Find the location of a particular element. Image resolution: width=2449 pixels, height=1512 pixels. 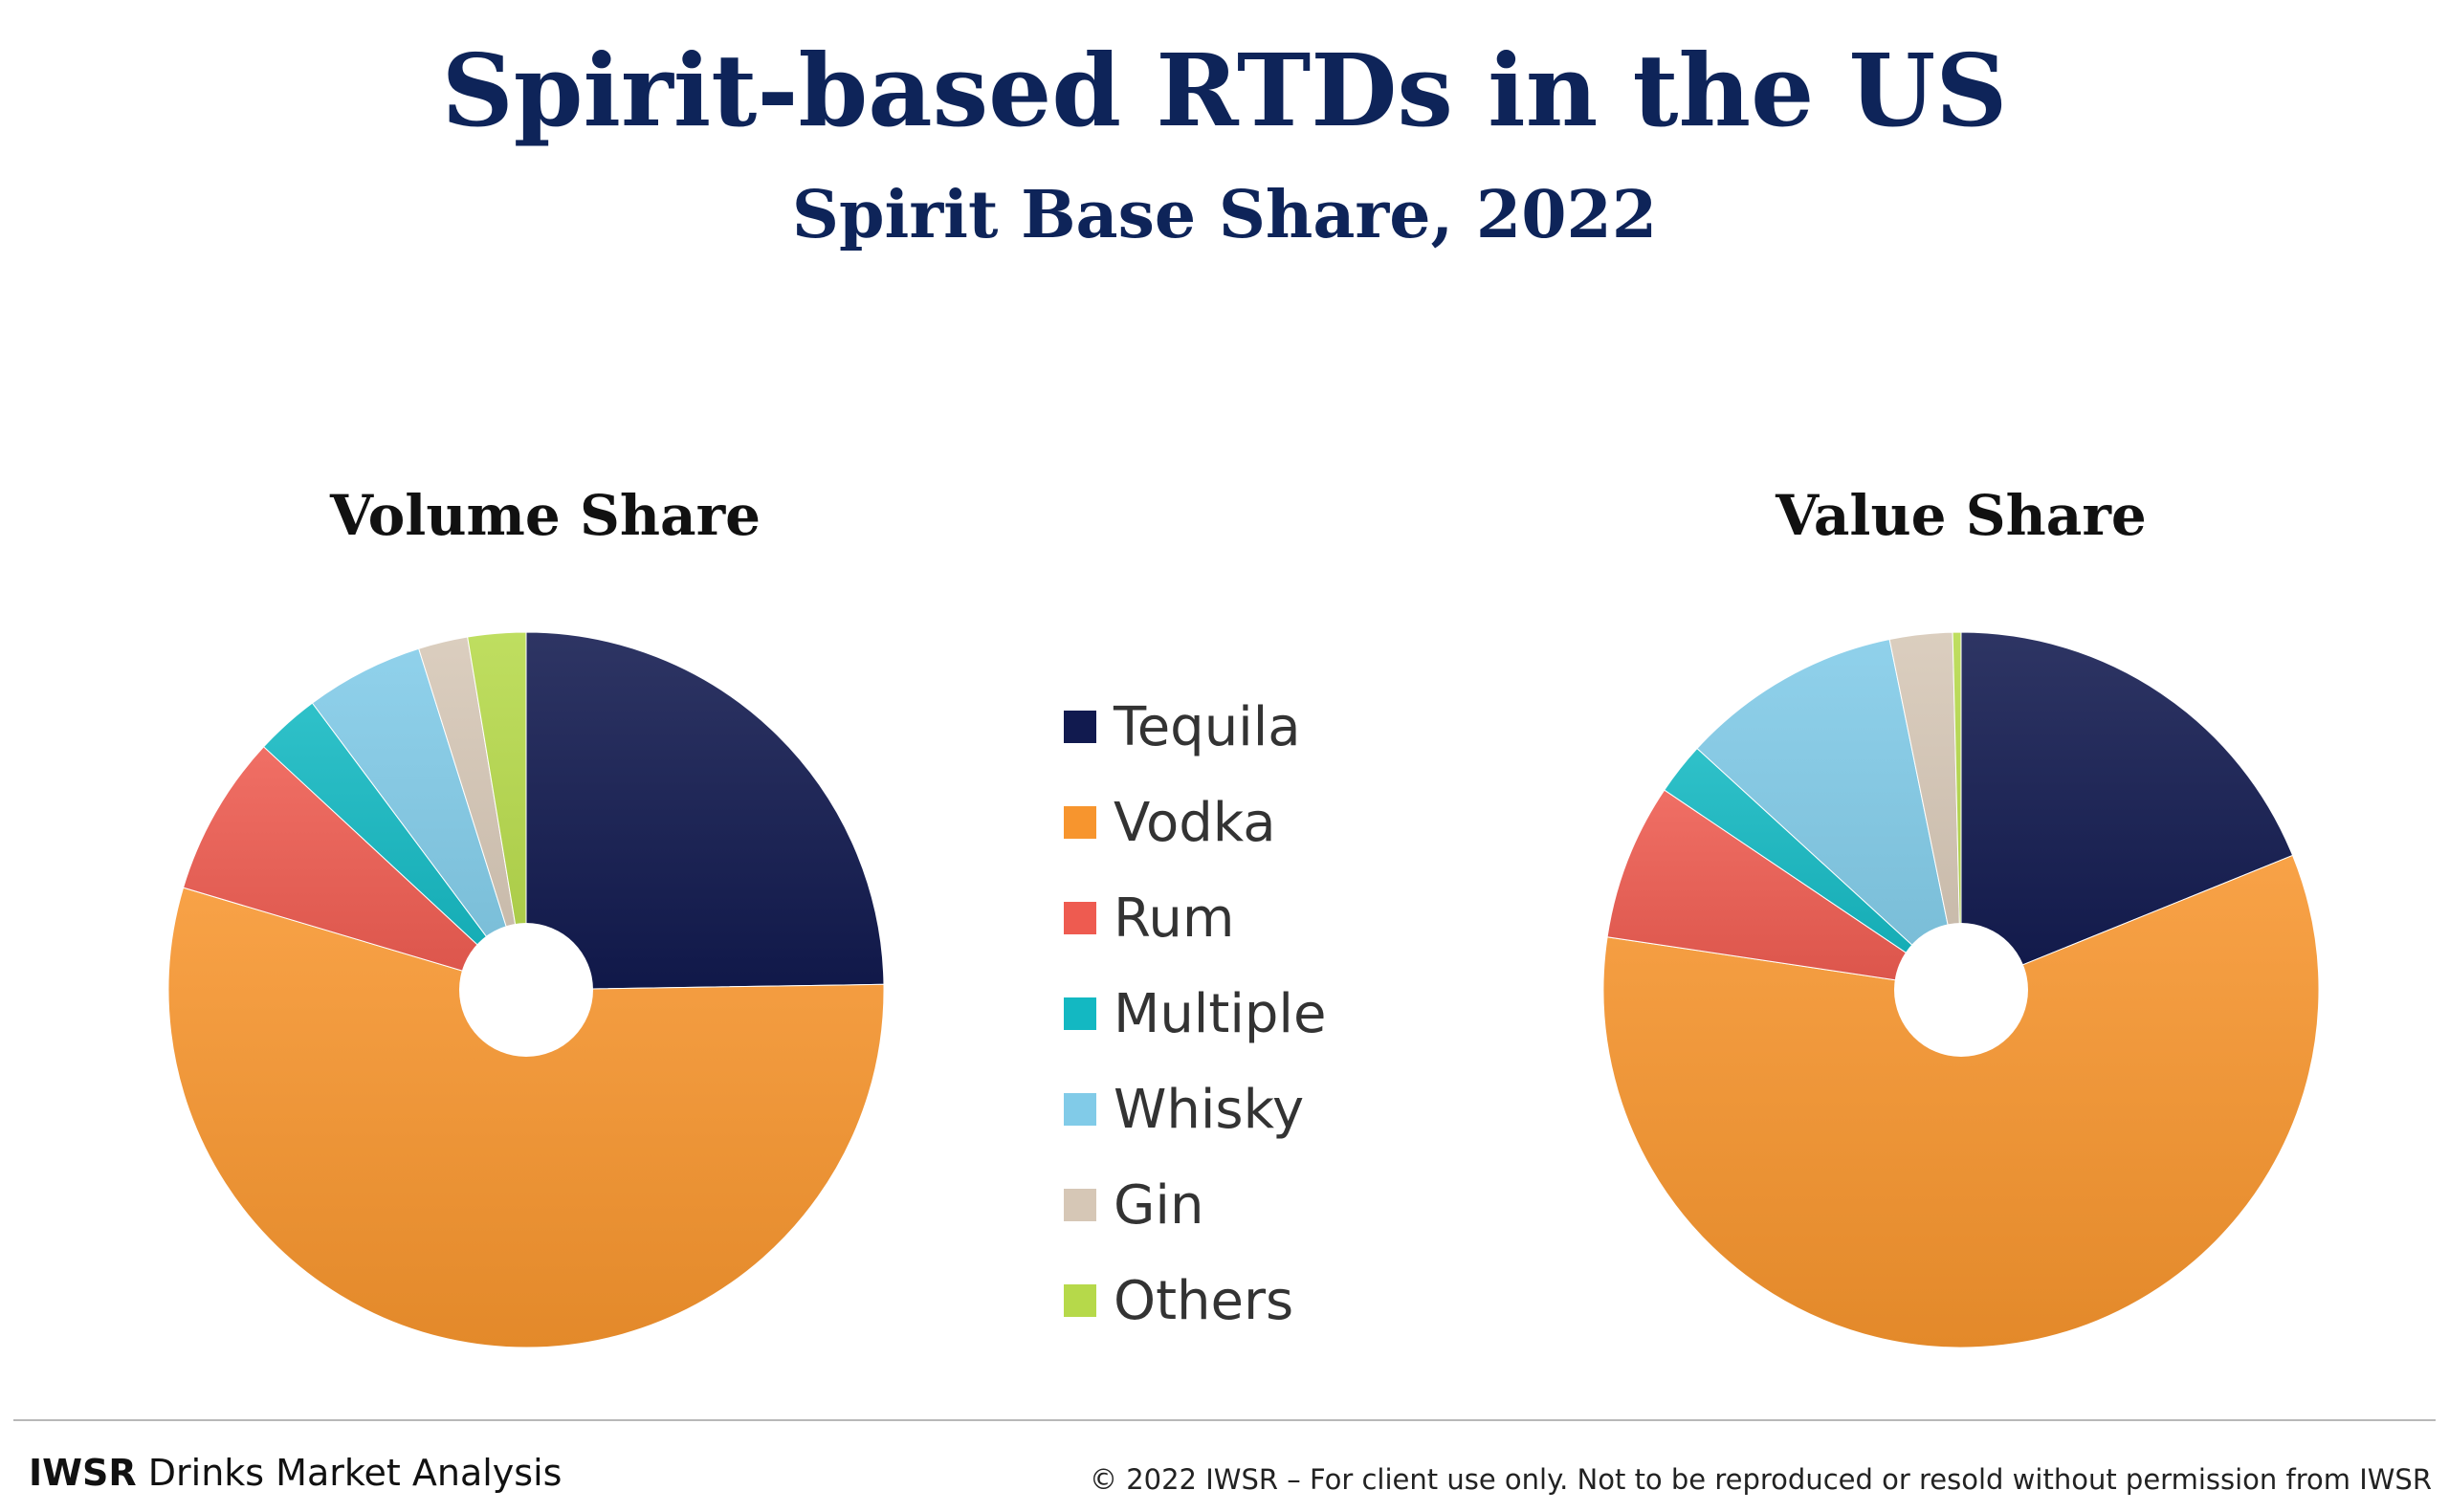

legend-item-multiple: Multiple is located at coordinates (1195, 1014).